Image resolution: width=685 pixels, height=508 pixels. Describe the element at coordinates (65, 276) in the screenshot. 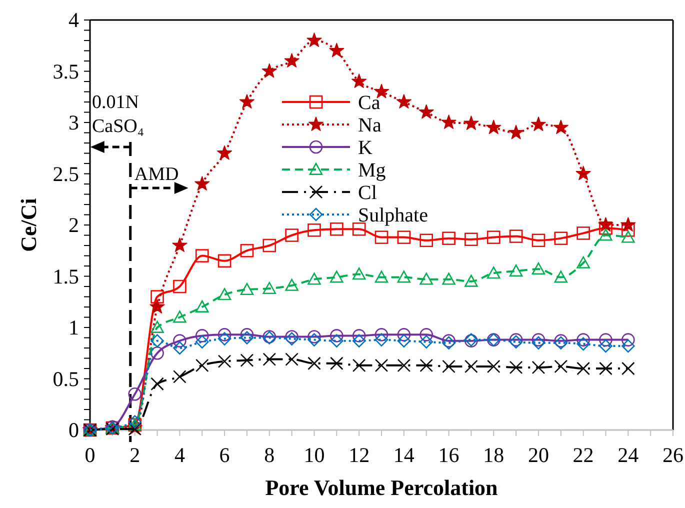

I see `y-tick-label: 1.5` at that location.